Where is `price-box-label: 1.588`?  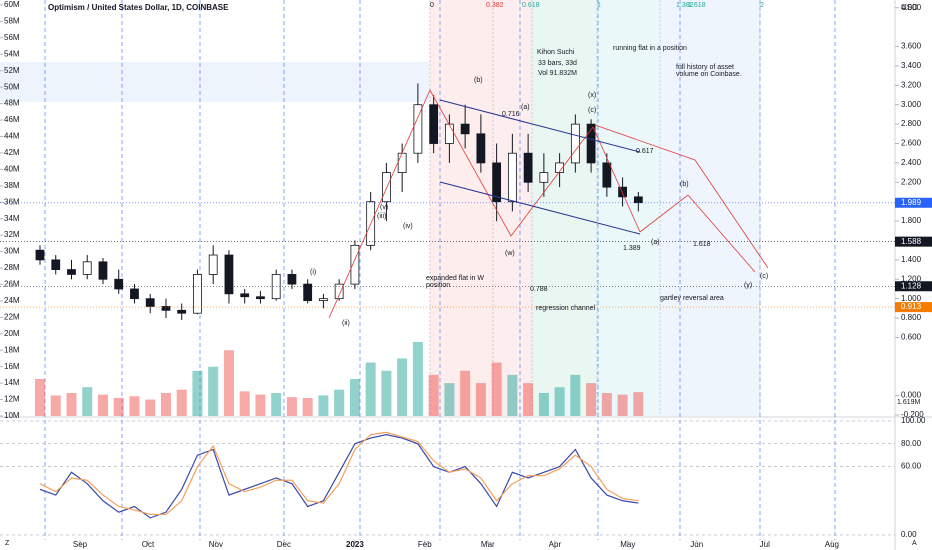 price-box-label: 1.588 is located at coordinates (911, 241).